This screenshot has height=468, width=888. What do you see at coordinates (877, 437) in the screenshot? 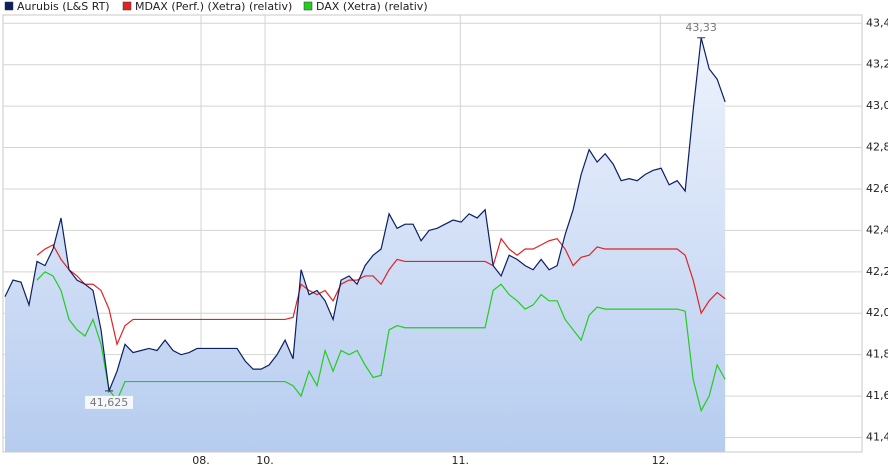
I see `y-tick-label: 41,4` at bounding box center [877, 437].